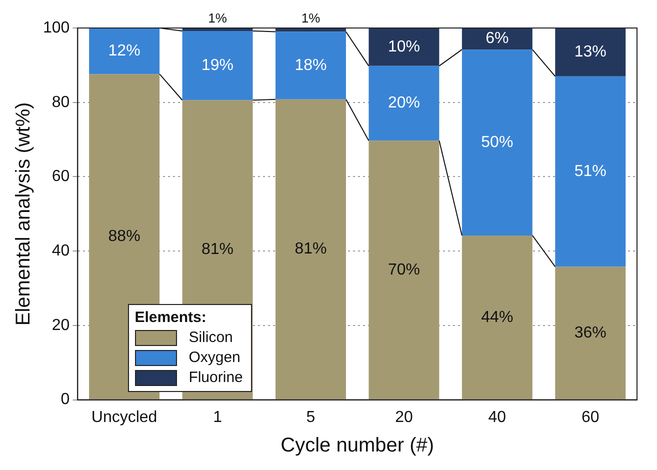 This screenshot has width=657, height=470. I want to click on y-tick-label: 40, so click(61, 251).